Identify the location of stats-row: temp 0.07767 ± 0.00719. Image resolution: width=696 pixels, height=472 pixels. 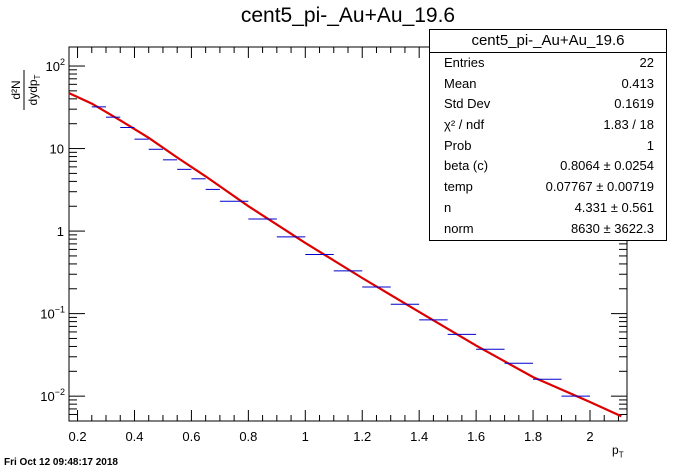
(548, 187).